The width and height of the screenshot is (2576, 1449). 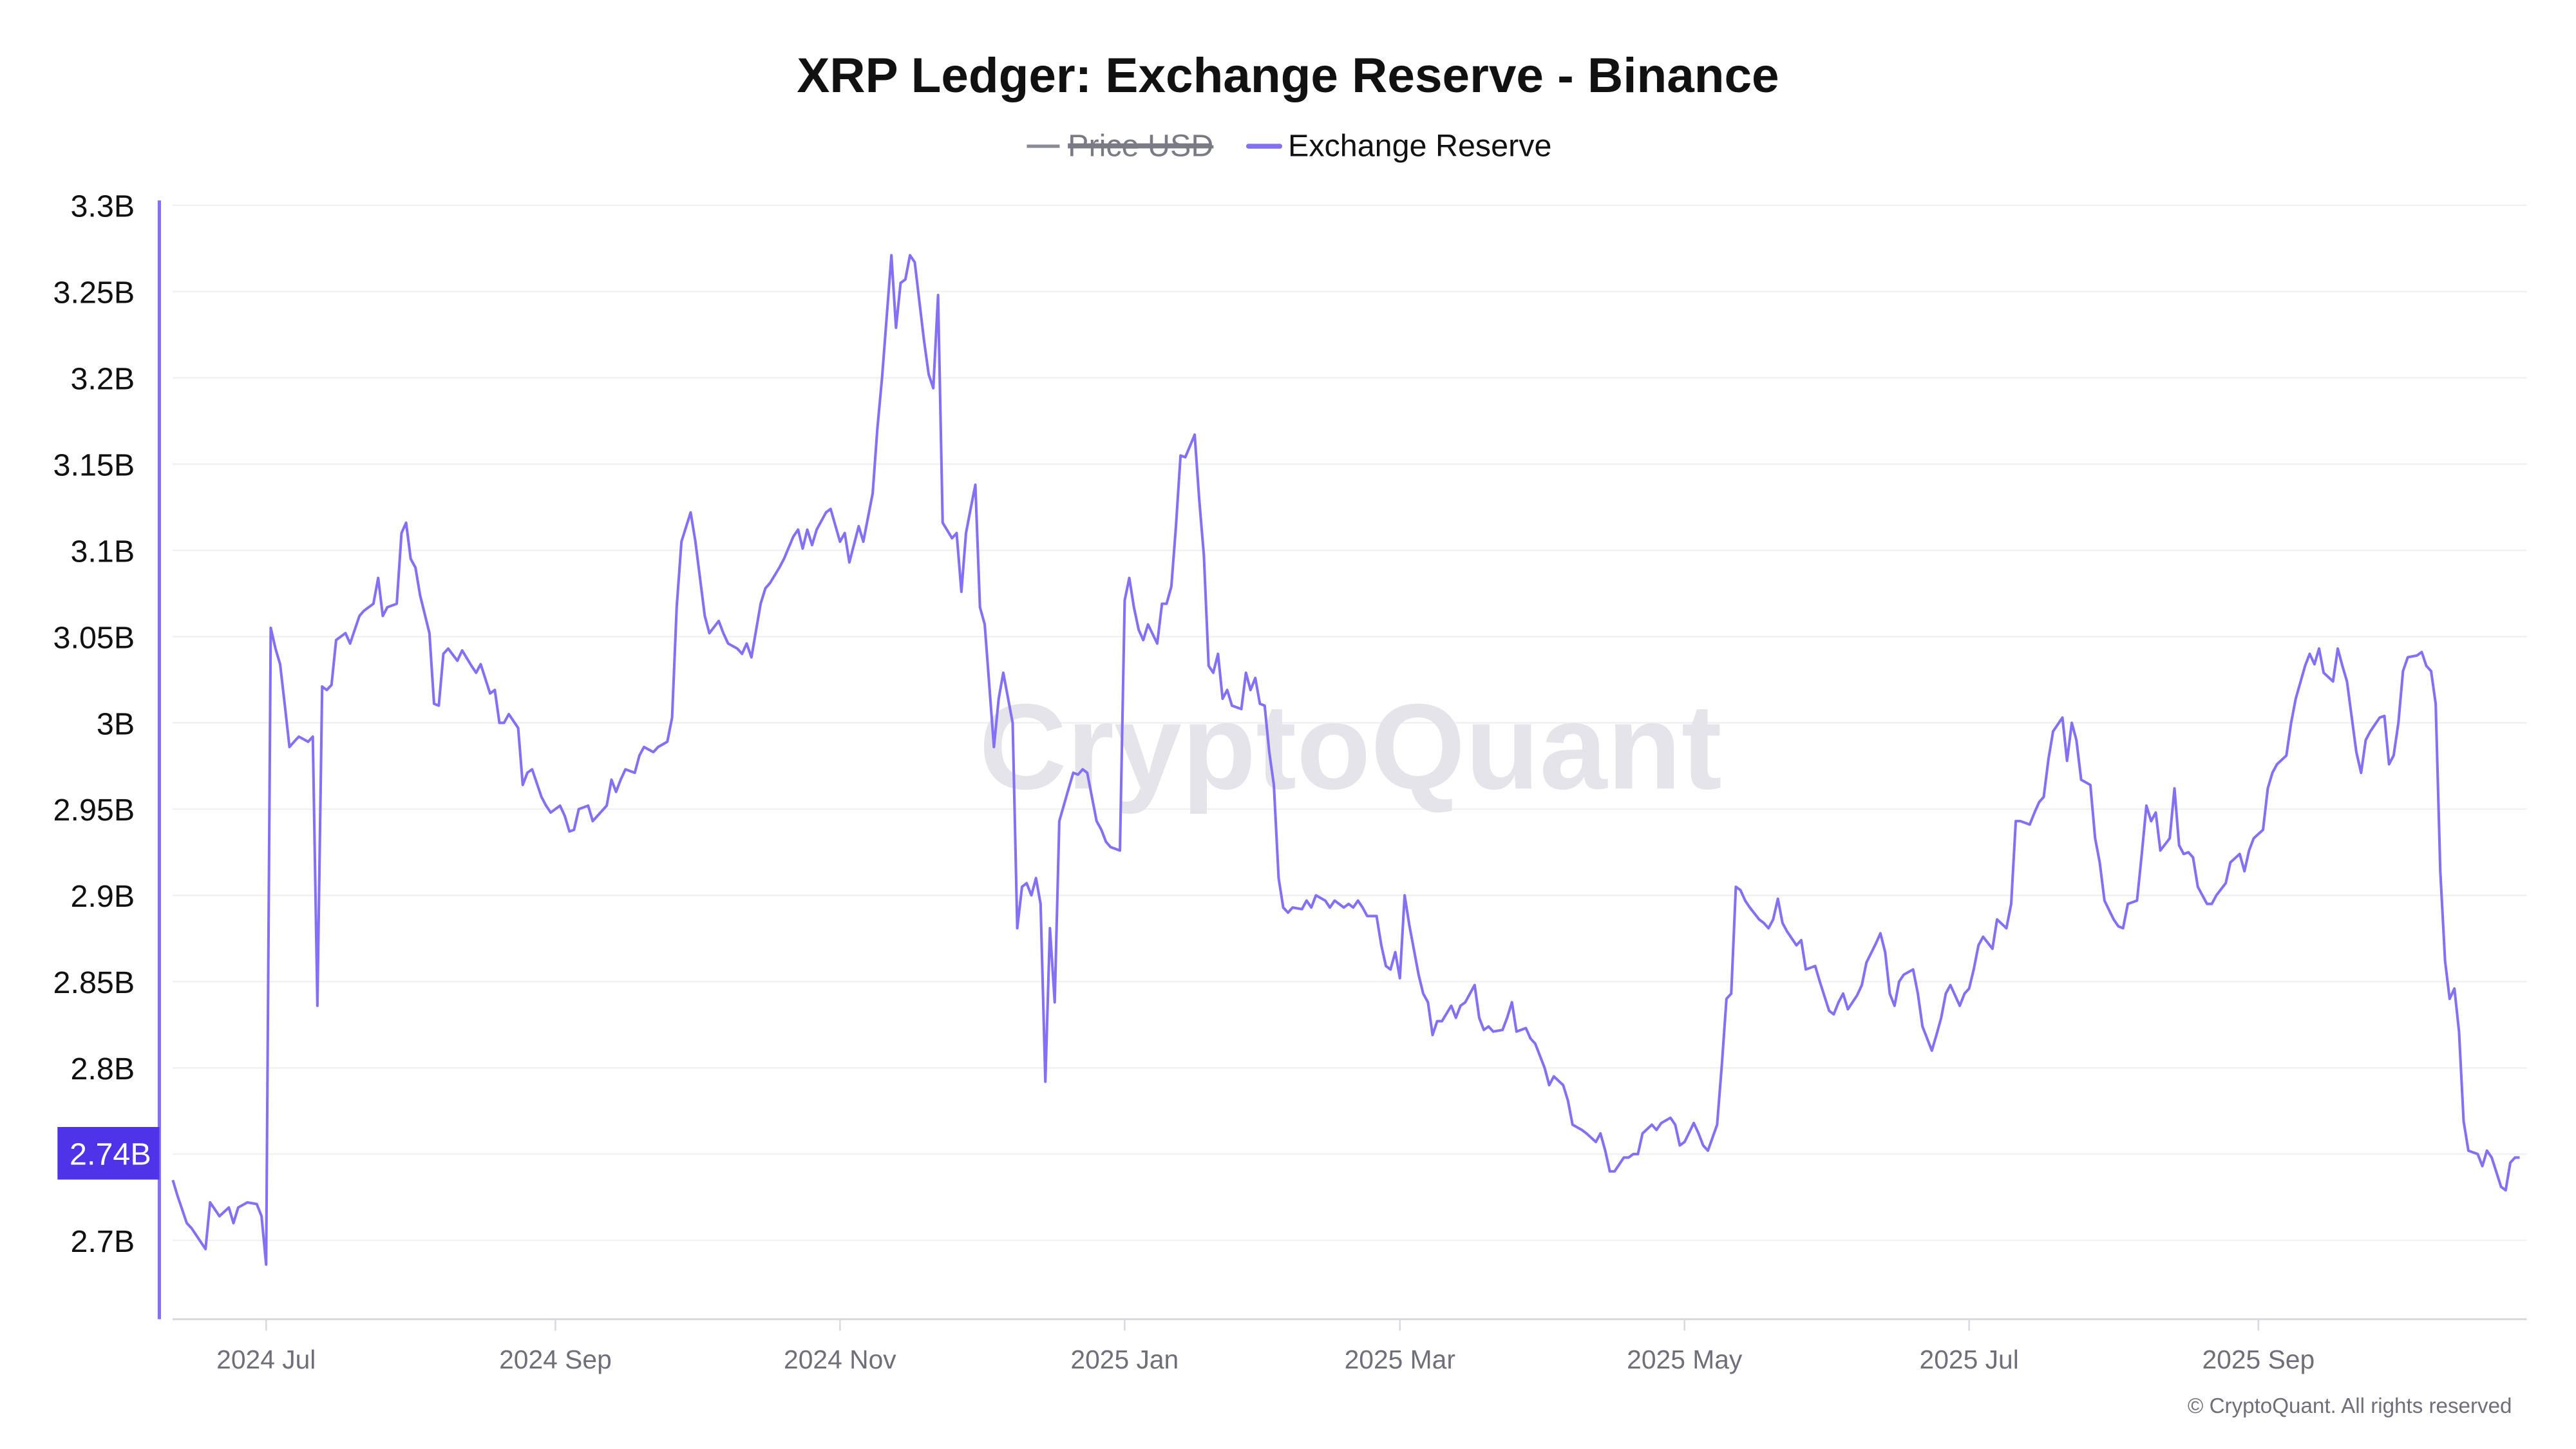 What do you see at coordinates (1125, 1359) in the screenshot?
I see `x-tick-label: 2025 Jan` at bounding box center [1125, 1359].